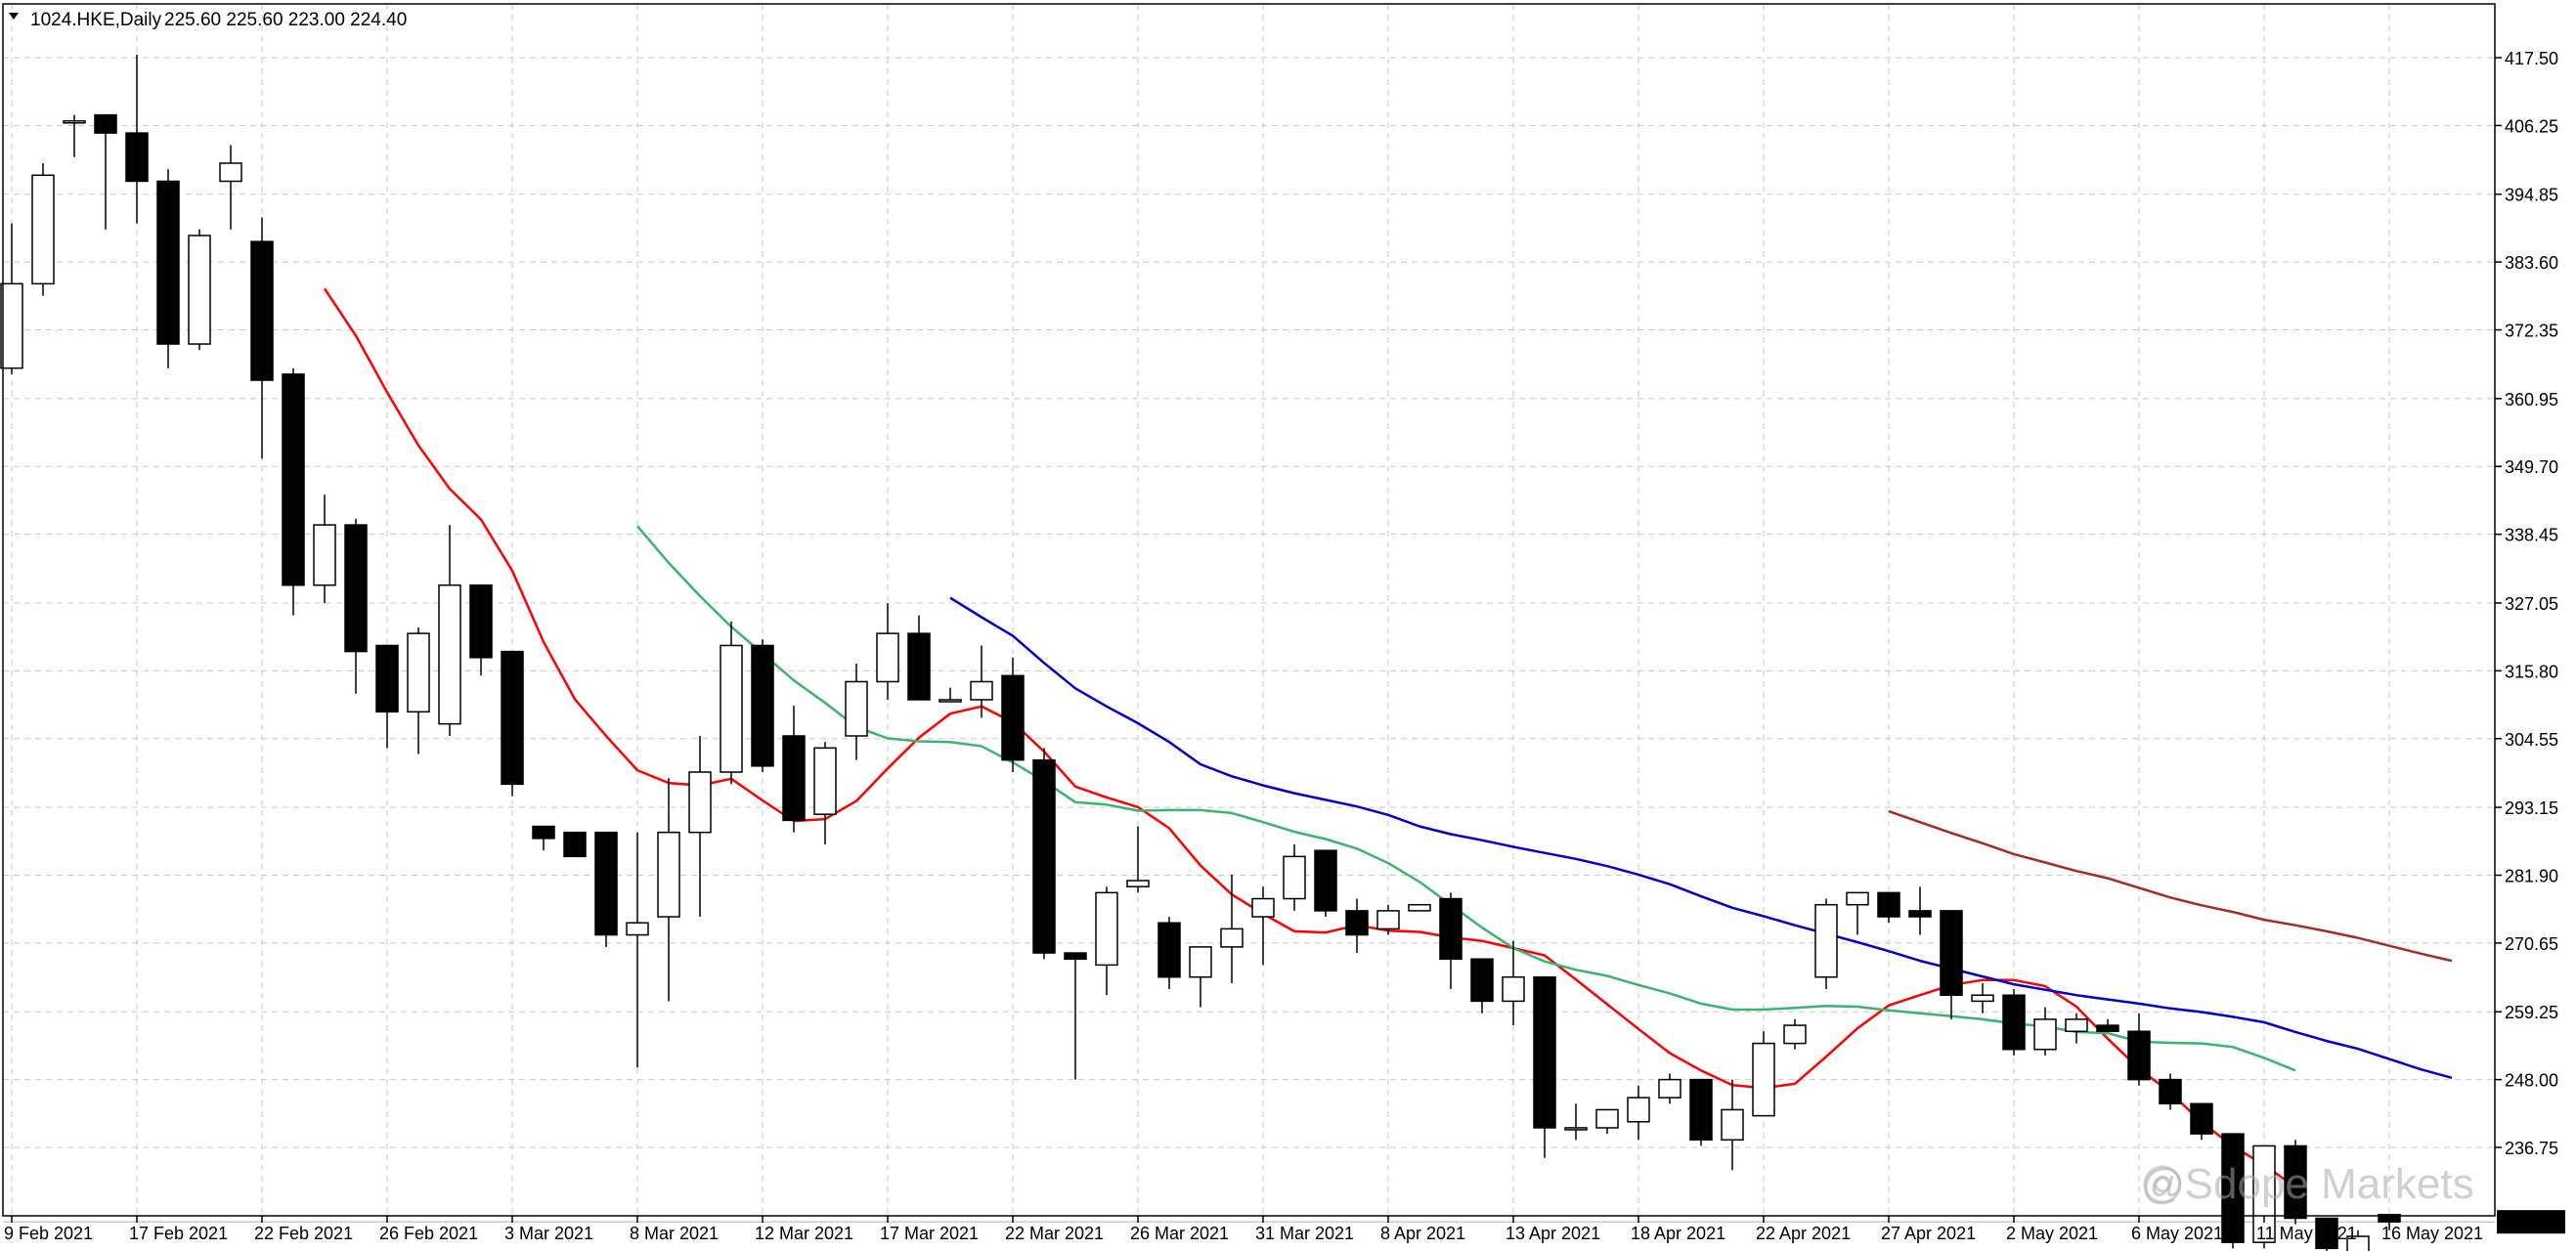 The height and width of the screenshot is (1251, 2576). Describe the element at coordinates (929, 1233) in the screenshot. I see `x-tick-label: 17 Mar 2021` at that location.